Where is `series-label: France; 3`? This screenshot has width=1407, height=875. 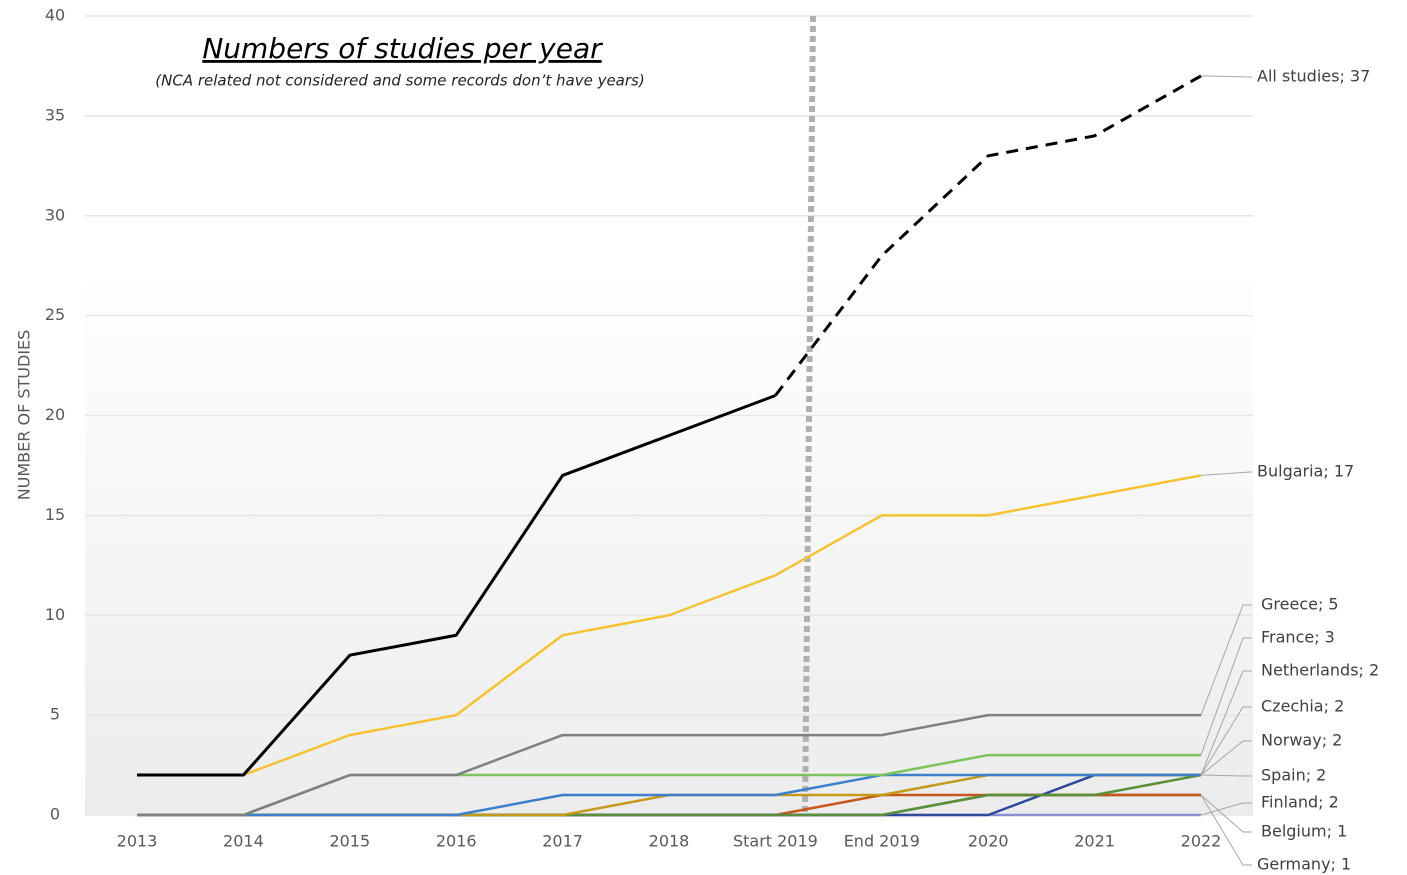
series-label: France; 3 is located at coordinates (1298, 637).